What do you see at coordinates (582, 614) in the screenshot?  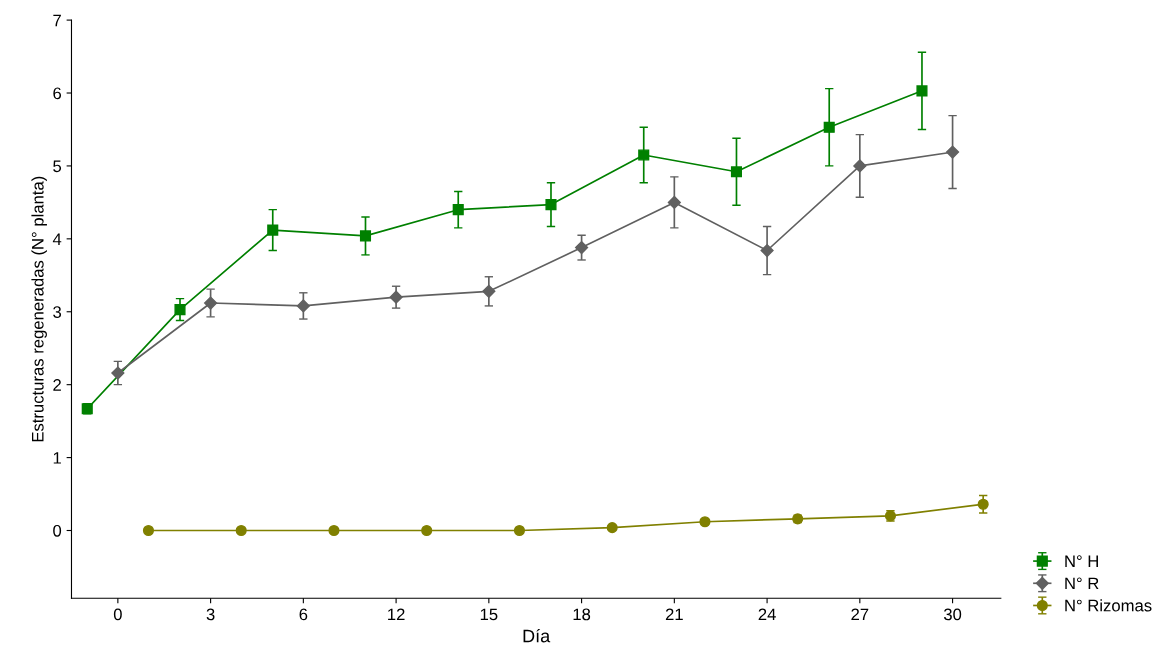 I see `x-tick-label: 18` at bounding box center [582, 614].